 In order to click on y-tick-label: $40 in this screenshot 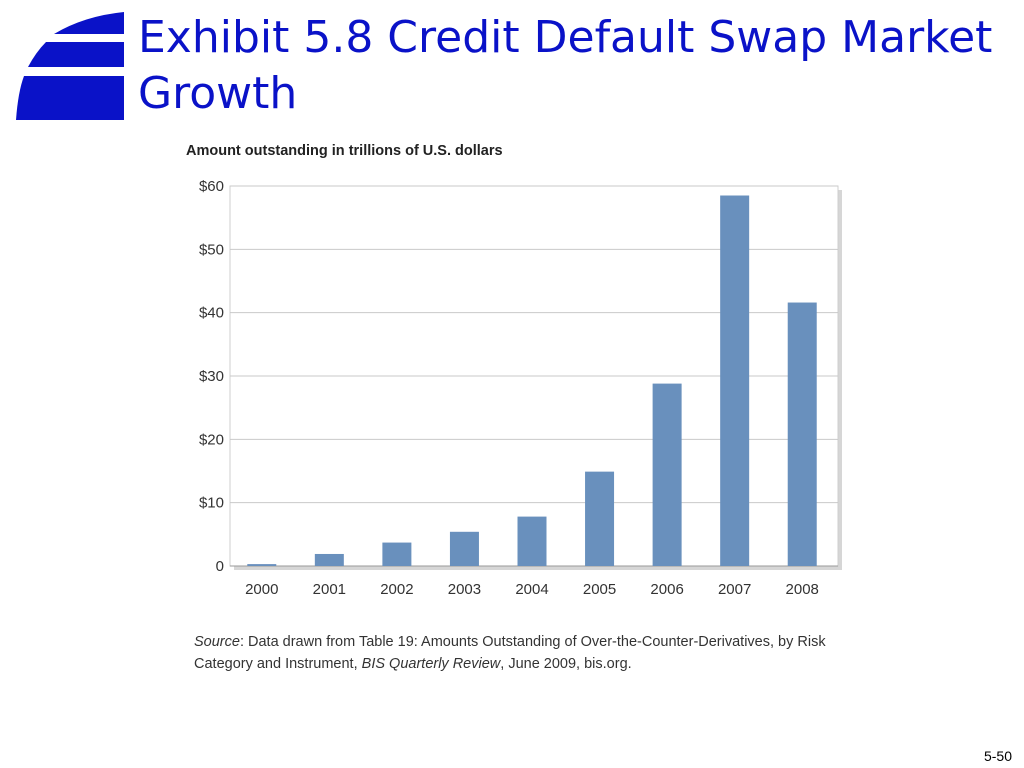, I will do `click(211, 313)`.